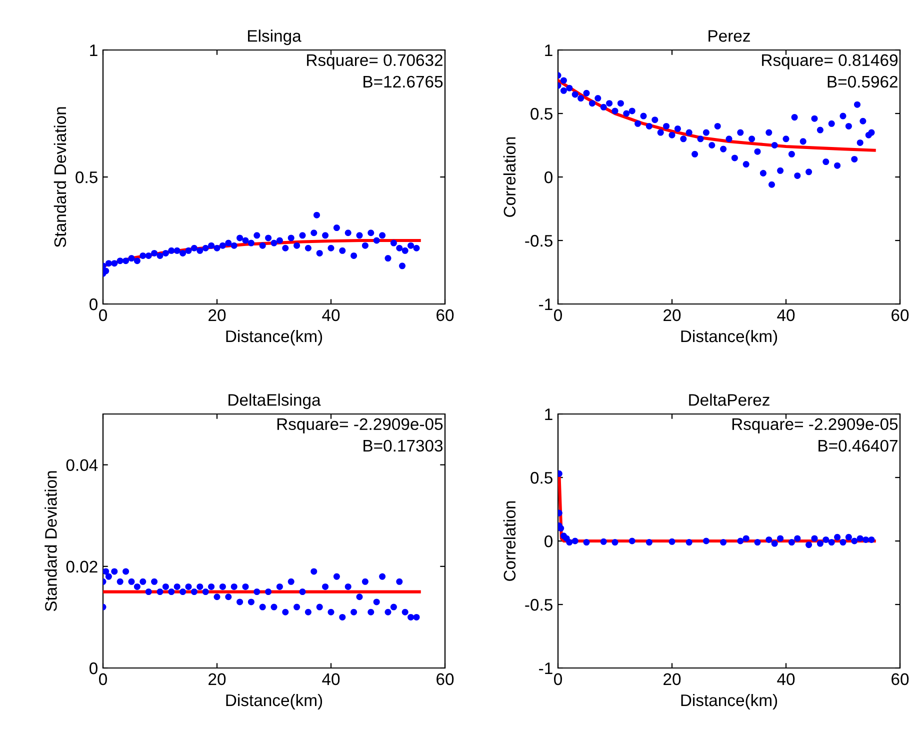 Image resolution: width=914 pixels, height=740 pixels. I want to click on y-tick-label: 0.04, so click(82, 465).